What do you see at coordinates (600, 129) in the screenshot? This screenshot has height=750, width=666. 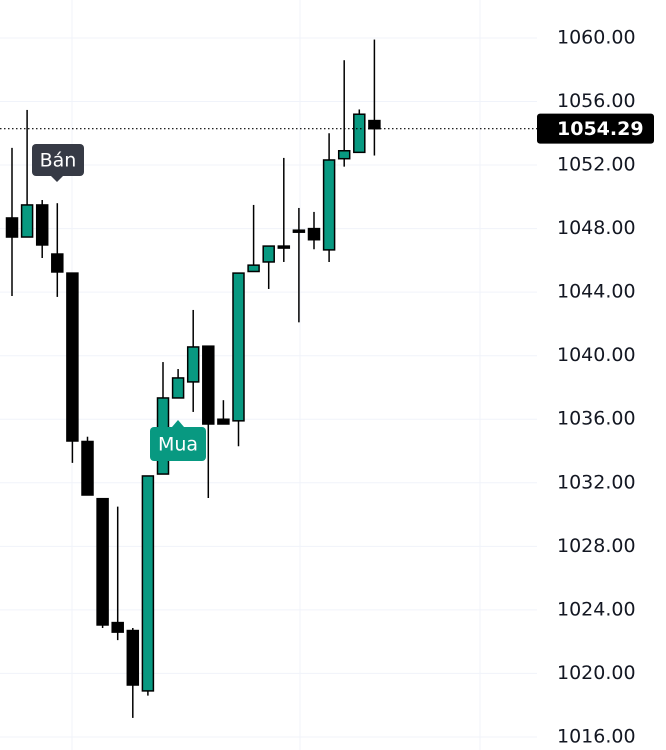 I see `price-tag-label: 1054.29` at bounding box center [600, 129].